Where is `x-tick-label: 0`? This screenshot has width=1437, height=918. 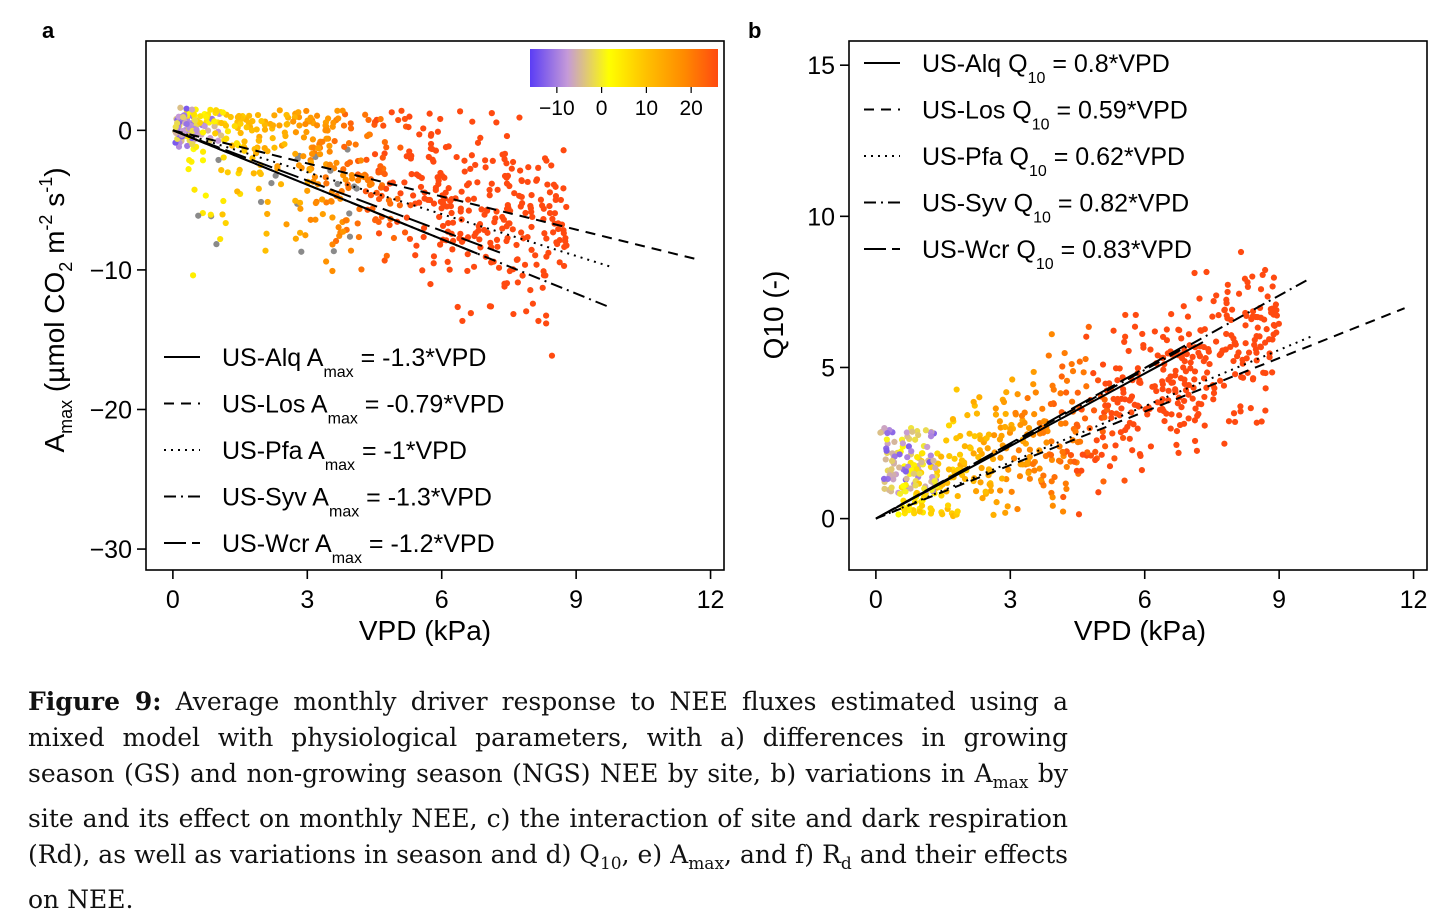
x-tick-label: 0 is located at coordinates (173, 600).